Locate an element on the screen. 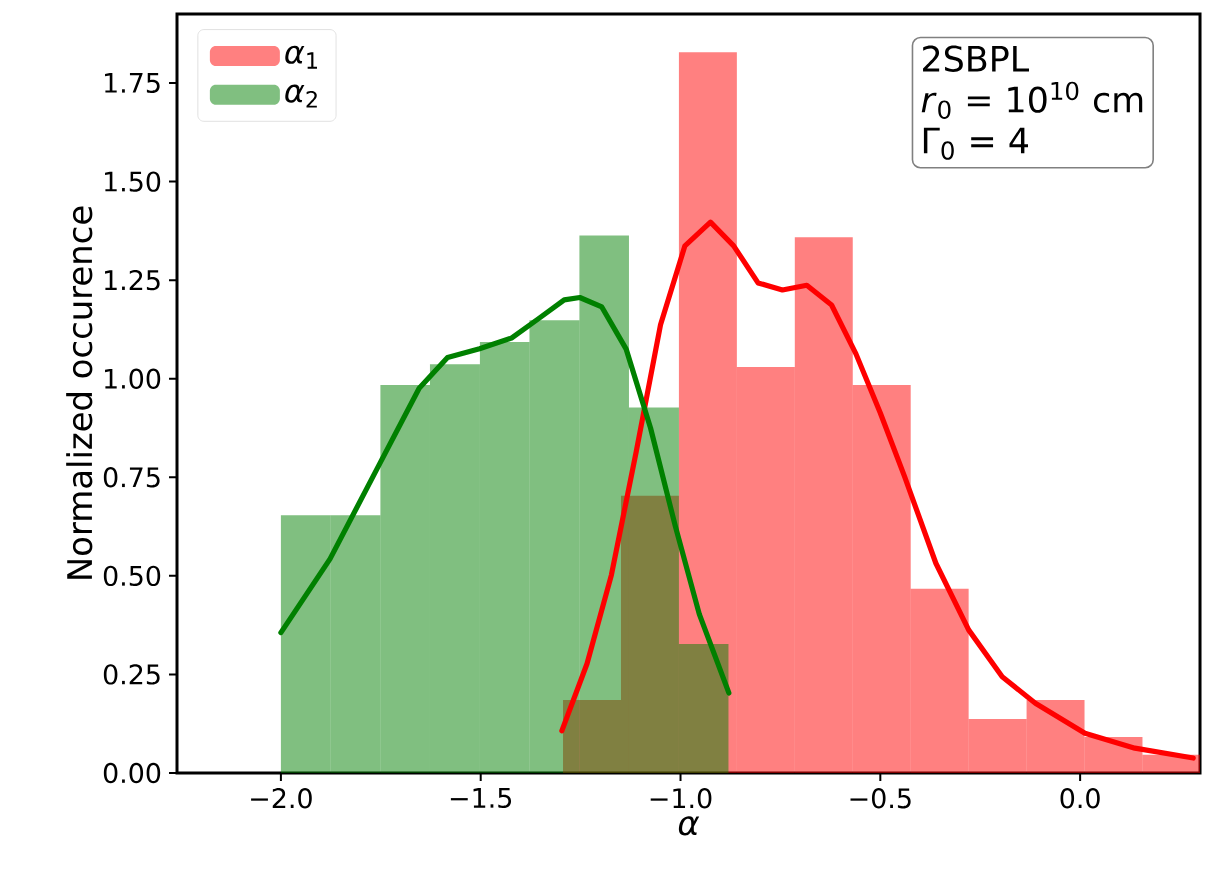 The image size is (1216, 870). annotation: 2SBPL is located at coordinates (976, 58).